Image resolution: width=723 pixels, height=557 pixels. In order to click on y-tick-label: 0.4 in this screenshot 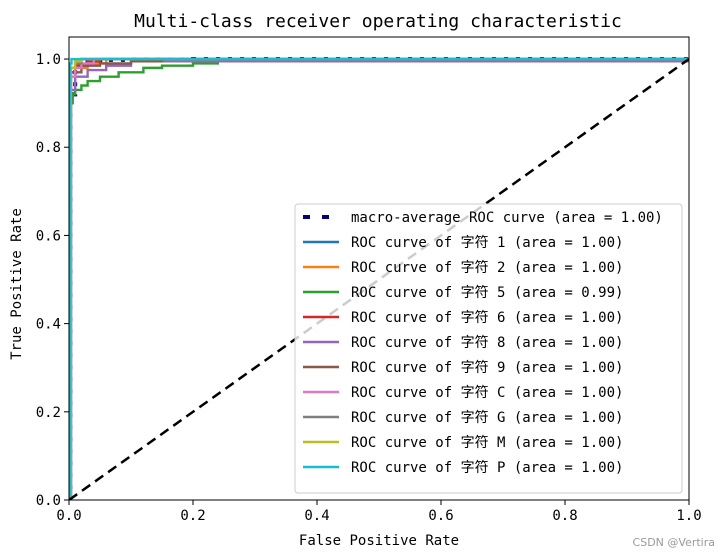, I will do `click(48, 325)`.